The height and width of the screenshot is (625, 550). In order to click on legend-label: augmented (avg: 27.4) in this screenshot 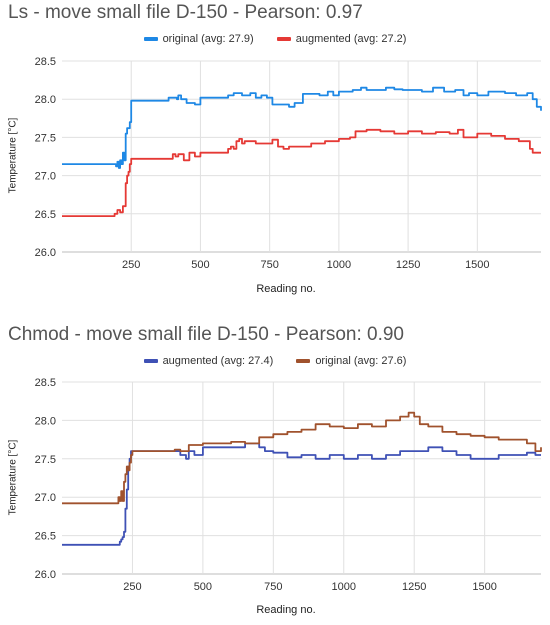, I will do `click(218, 361)`.